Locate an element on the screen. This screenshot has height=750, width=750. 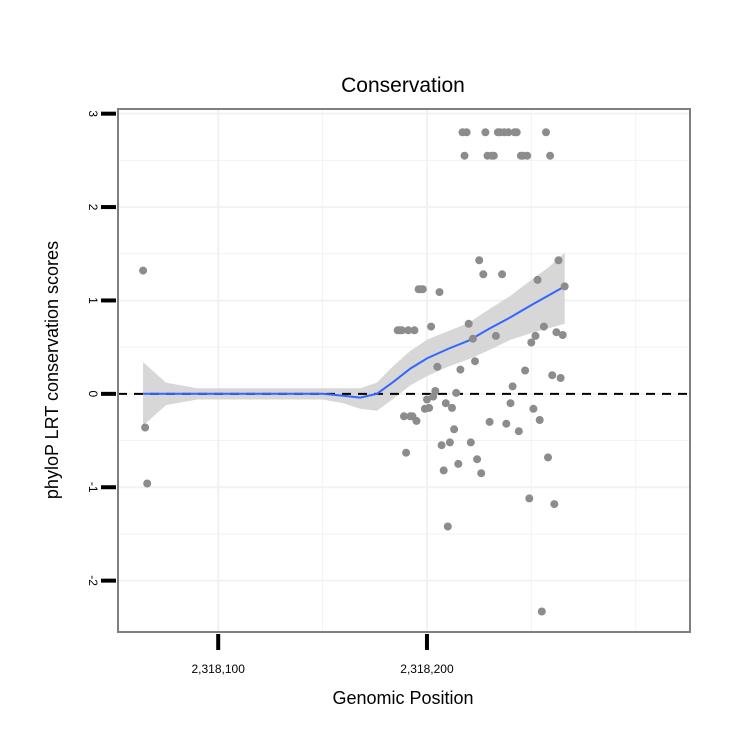
y-axis-label: phyloP LRT conservation scores is located at coordinates (52, 370).